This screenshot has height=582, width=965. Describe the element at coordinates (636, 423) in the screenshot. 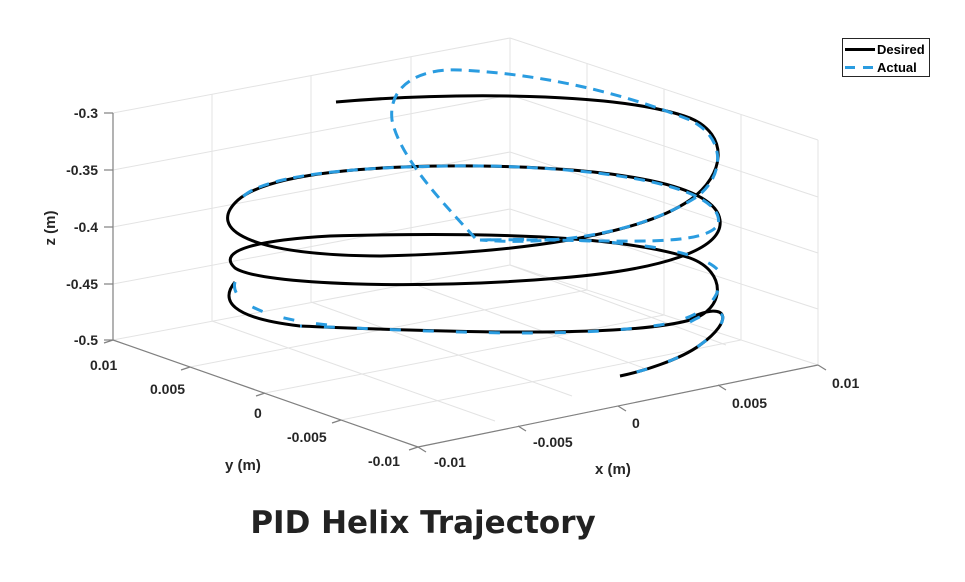

I see `x-tick-label: 0` at that location.